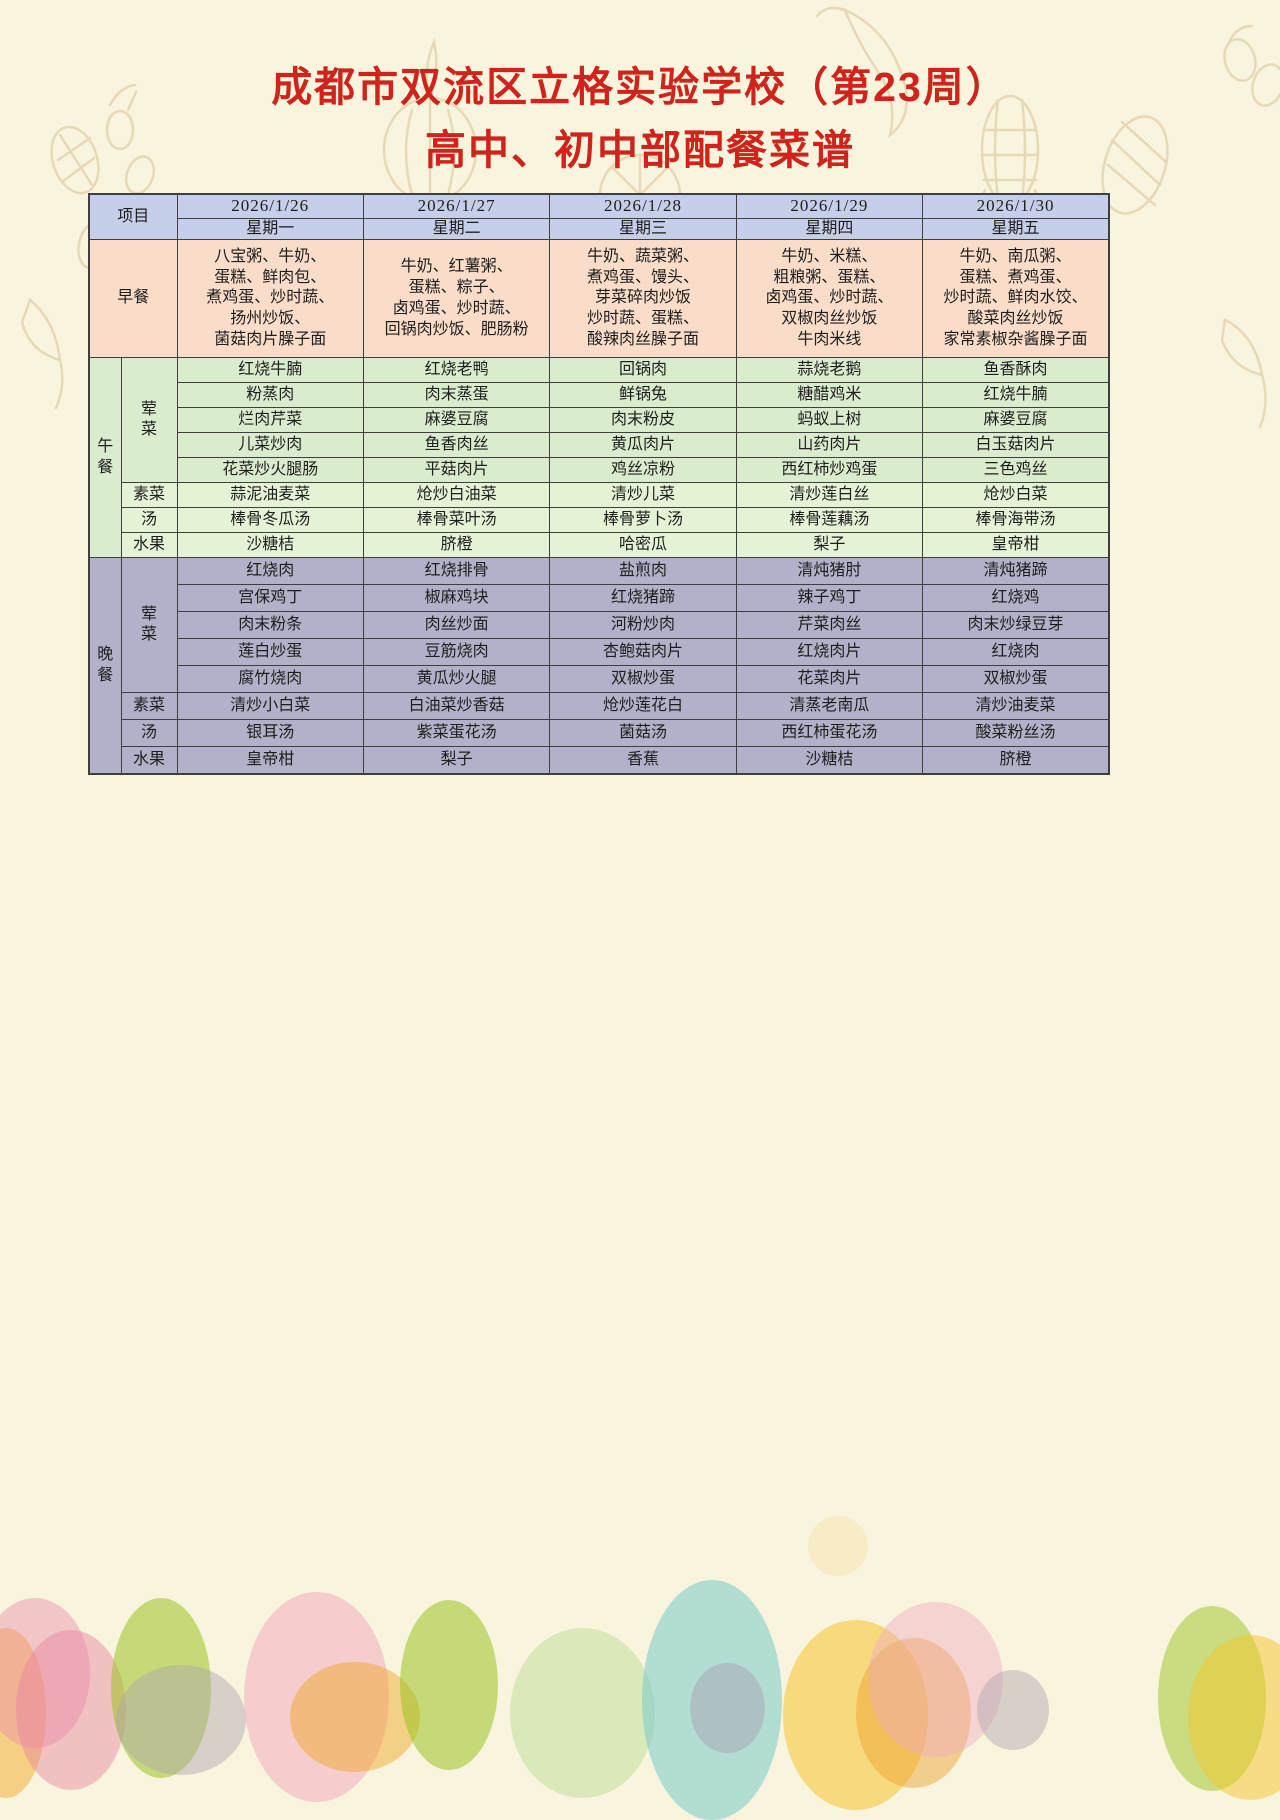 The height and width of the screenshot is (1820, 1280). Describe the element at coordinates (643, 520) in the screenshot. I see `menu-cell: 棒骨萝卜汤` at that location.